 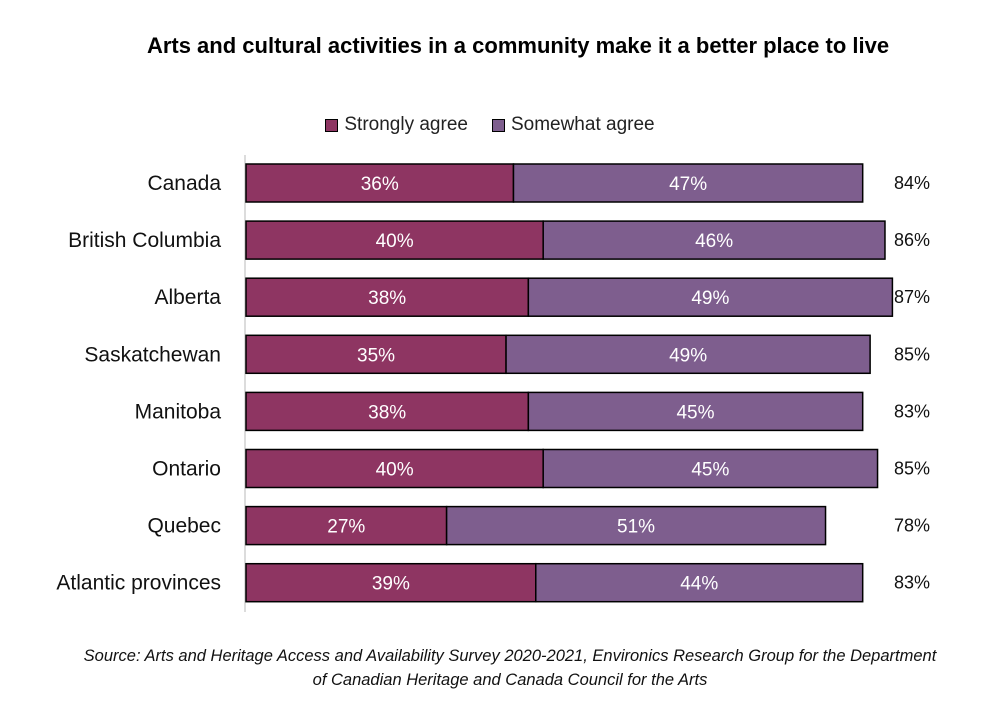 I want to click on bar-somewhat-agree-alberta, so click(x=710, y=297).